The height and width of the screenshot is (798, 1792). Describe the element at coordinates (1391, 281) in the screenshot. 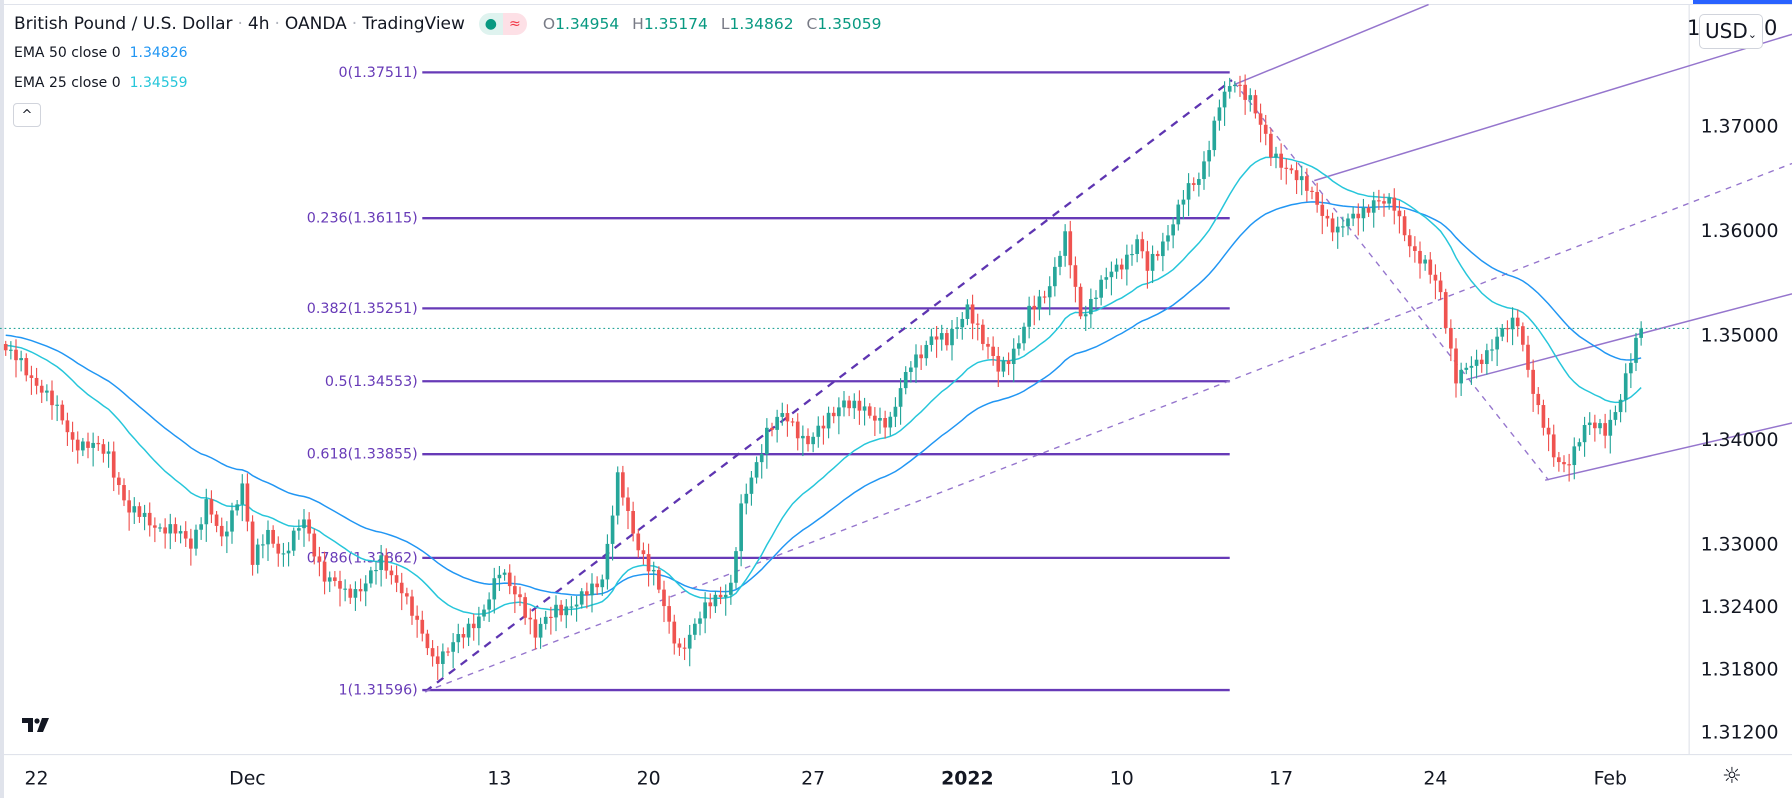

I see `handle-dashed-line` at that location.